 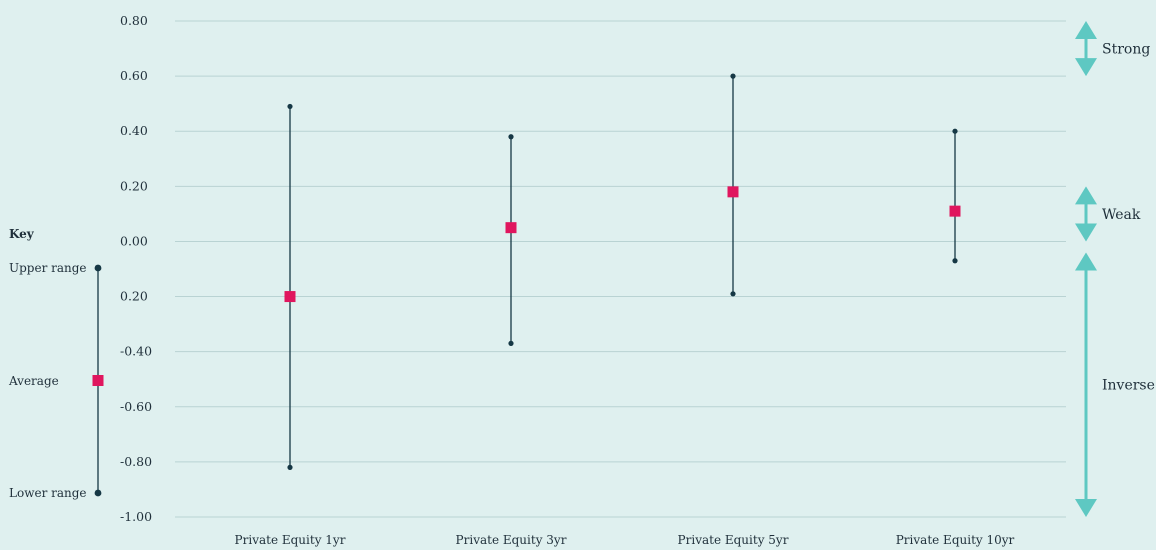 What do you see at coordinates (134, 130) in the screenshot?
I see `y-tick-label: 0.40` at bounding box center [134, 130].